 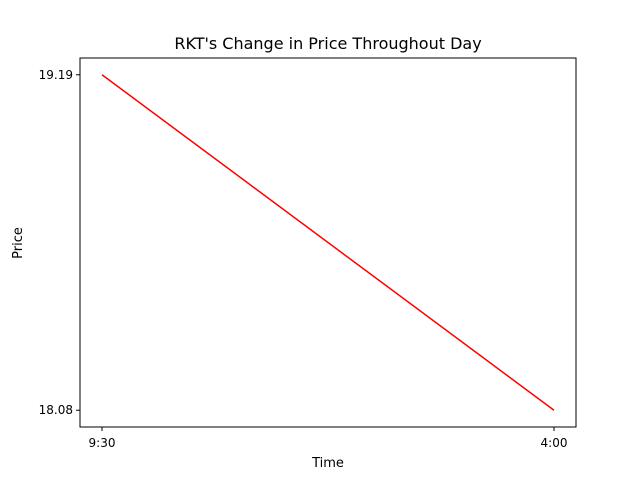 I want to click on y-axis-label: Price, so click(x=18, y=243).